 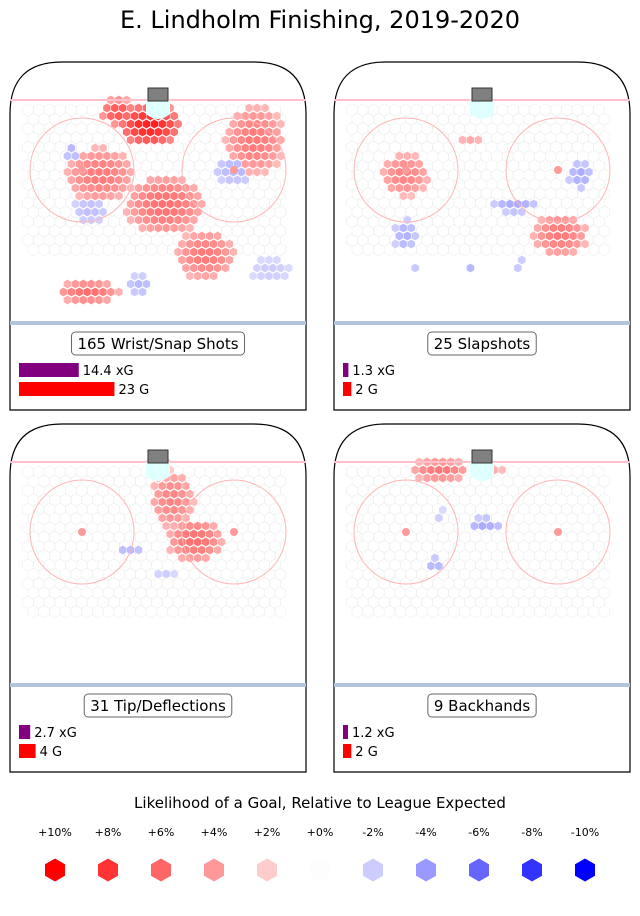 I want to click on legend-label: +6%, so click(x=161, y=832).